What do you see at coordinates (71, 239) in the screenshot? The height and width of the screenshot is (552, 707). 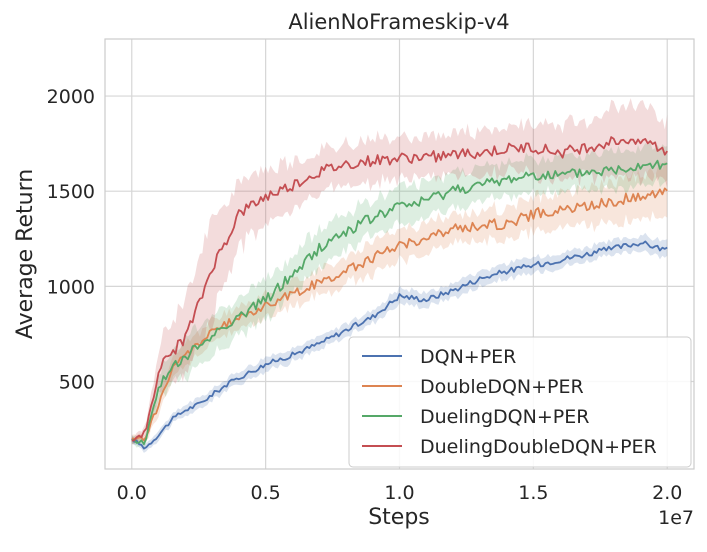 I see `y-tick-labels: 500 1000 1500 2000` at bounding box center [71, 239].